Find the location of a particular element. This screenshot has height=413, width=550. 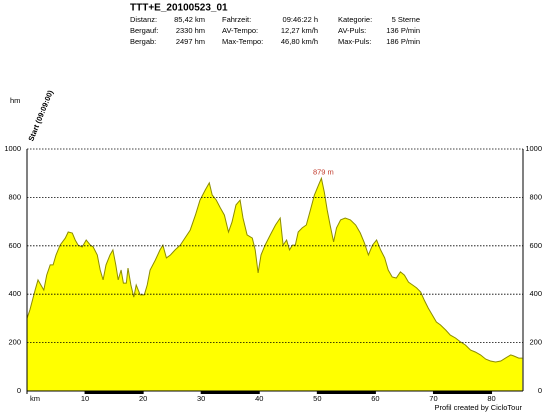

y-tick-label-right: 600 is located at coordinates (535, 245).